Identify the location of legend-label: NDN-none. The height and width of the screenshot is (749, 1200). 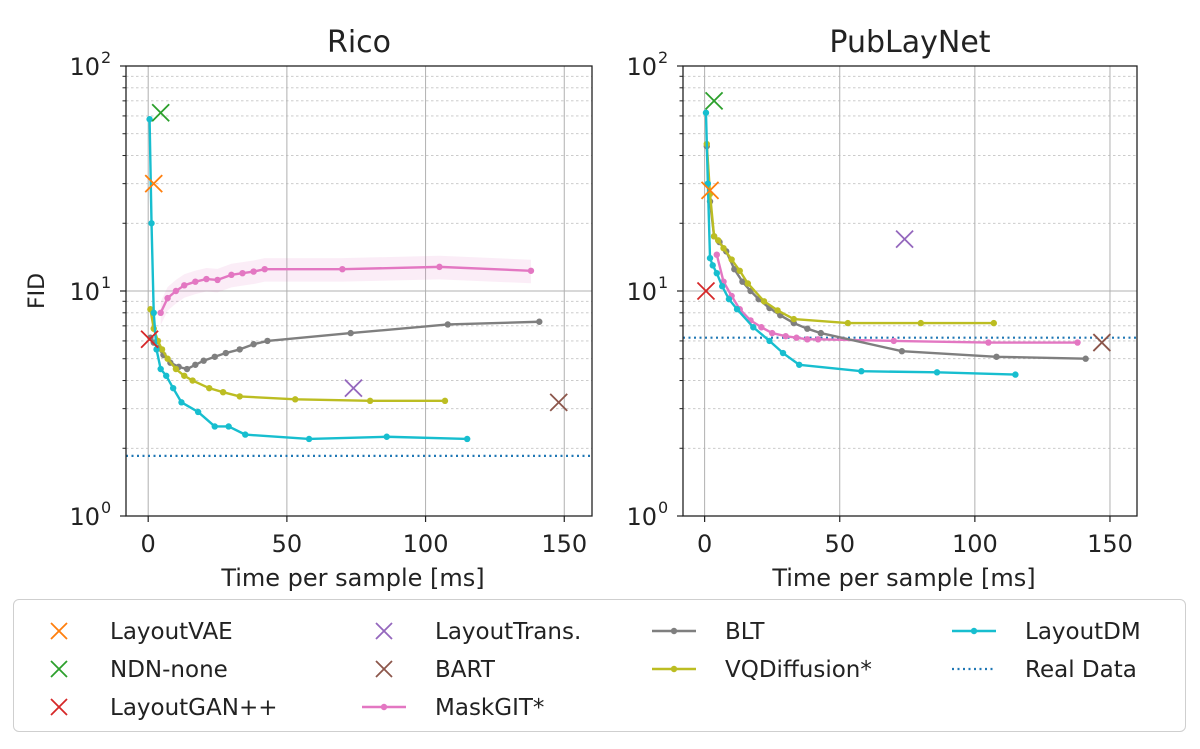
(169, 670).